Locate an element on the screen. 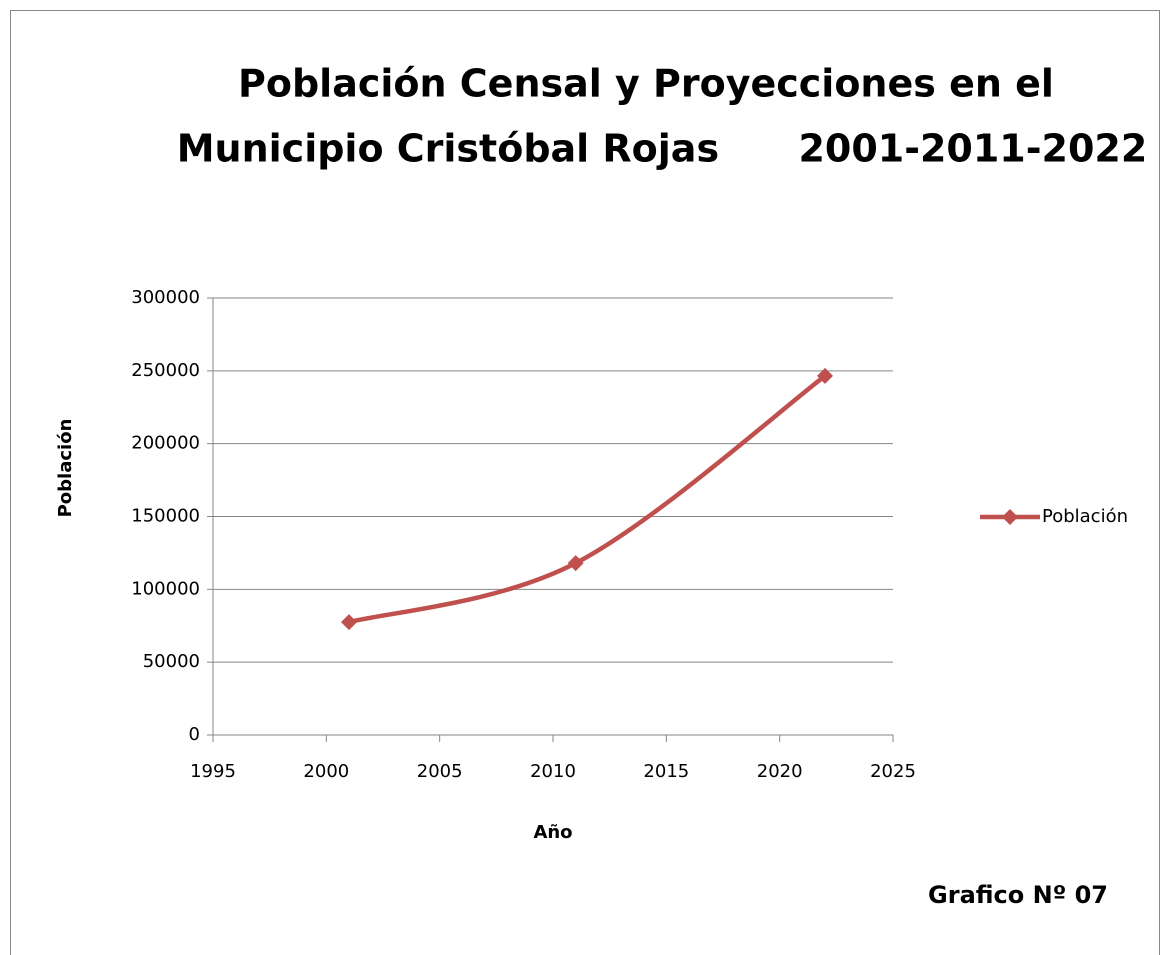 This screenshot has height=955, width=1171. y-tick-label: 250000 is located at coordinates (165, 370).